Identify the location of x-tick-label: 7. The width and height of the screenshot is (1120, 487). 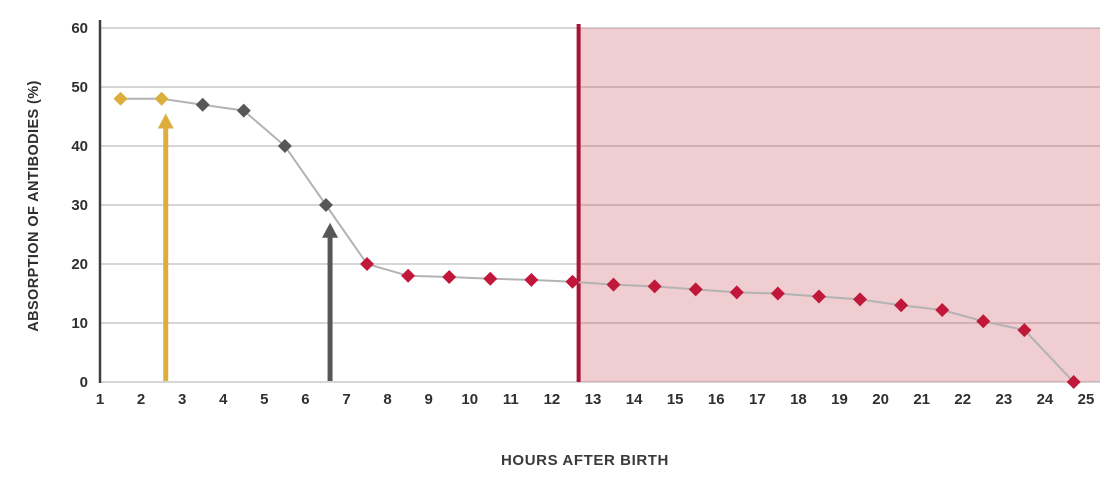
(346, 399).